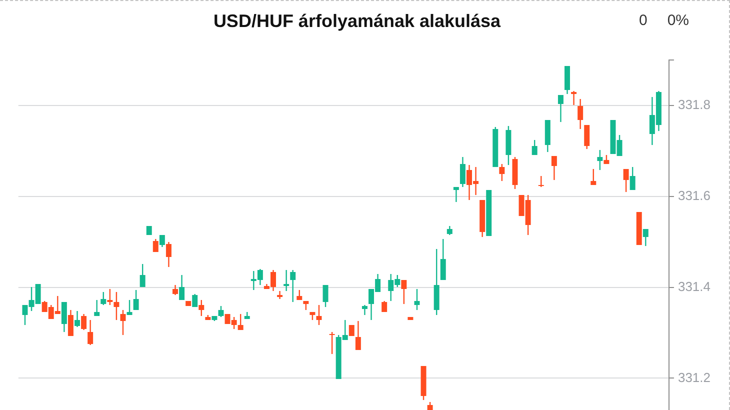  I want to click on y-tick-label: 331.6, so click(694, 195).